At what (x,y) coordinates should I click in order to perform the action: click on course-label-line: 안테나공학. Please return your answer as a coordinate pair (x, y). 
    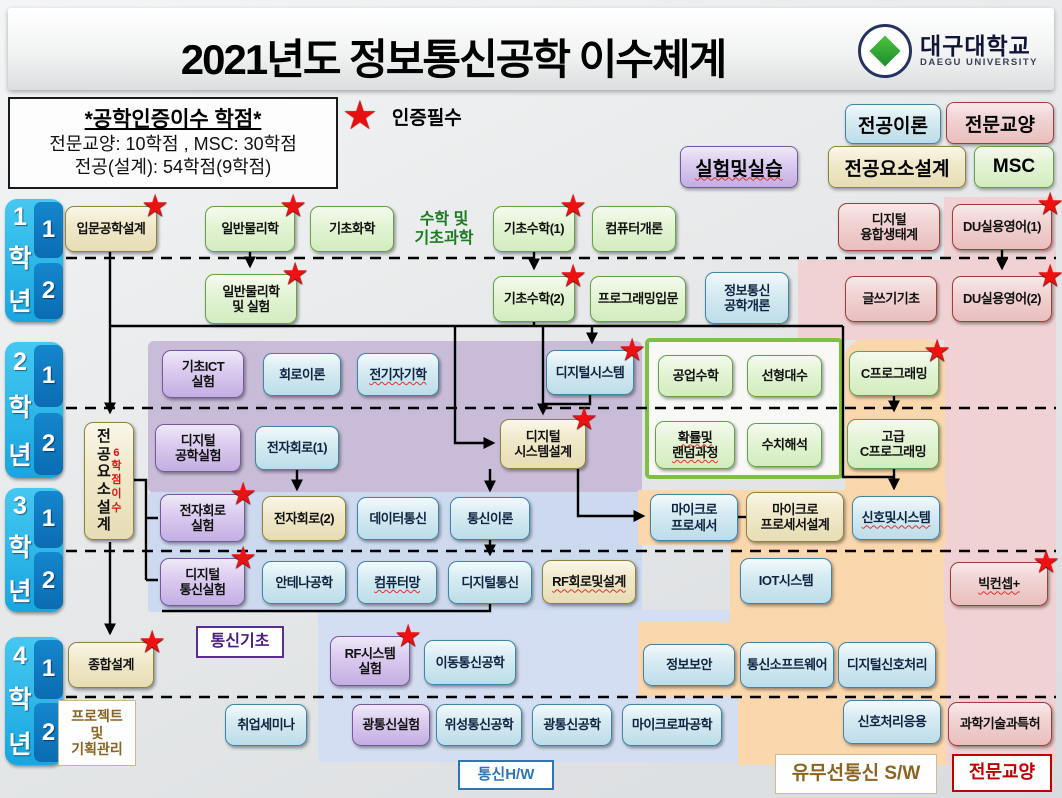
    Looking at the image, I should click on (304, 582).